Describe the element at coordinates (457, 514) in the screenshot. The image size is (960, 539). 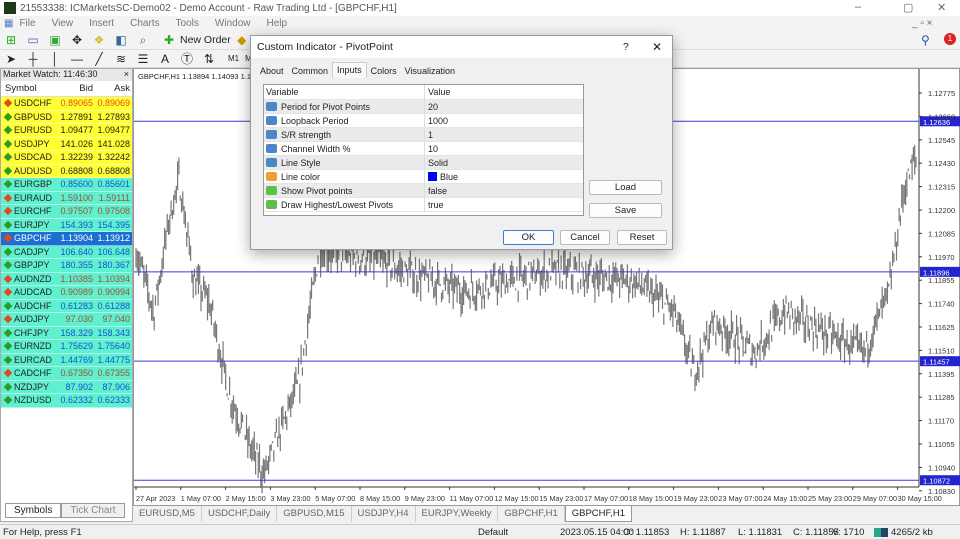
I see `chart-tab: EURJPY,Weekly` at that location.